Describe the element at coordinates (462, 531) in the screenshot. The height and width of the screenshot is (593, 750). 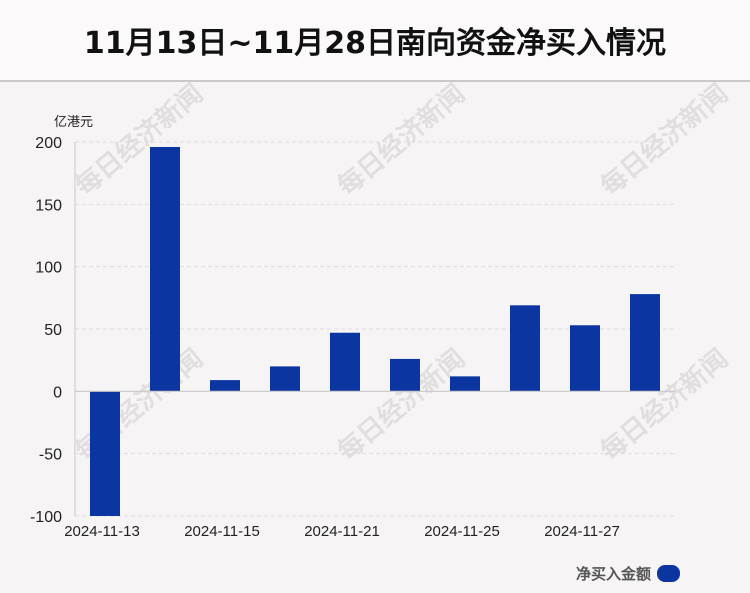
I see `x-tick-label: 2024-11-25` at that location.